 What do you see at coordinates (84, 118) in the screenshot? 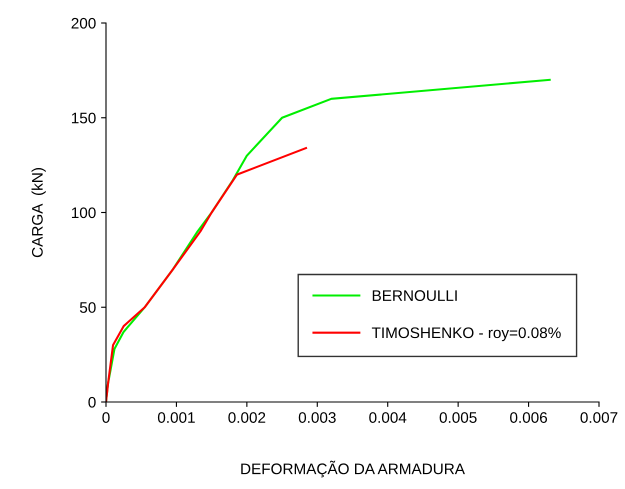
I see `y-tick-label: 150` at bounding box center [84, 118].